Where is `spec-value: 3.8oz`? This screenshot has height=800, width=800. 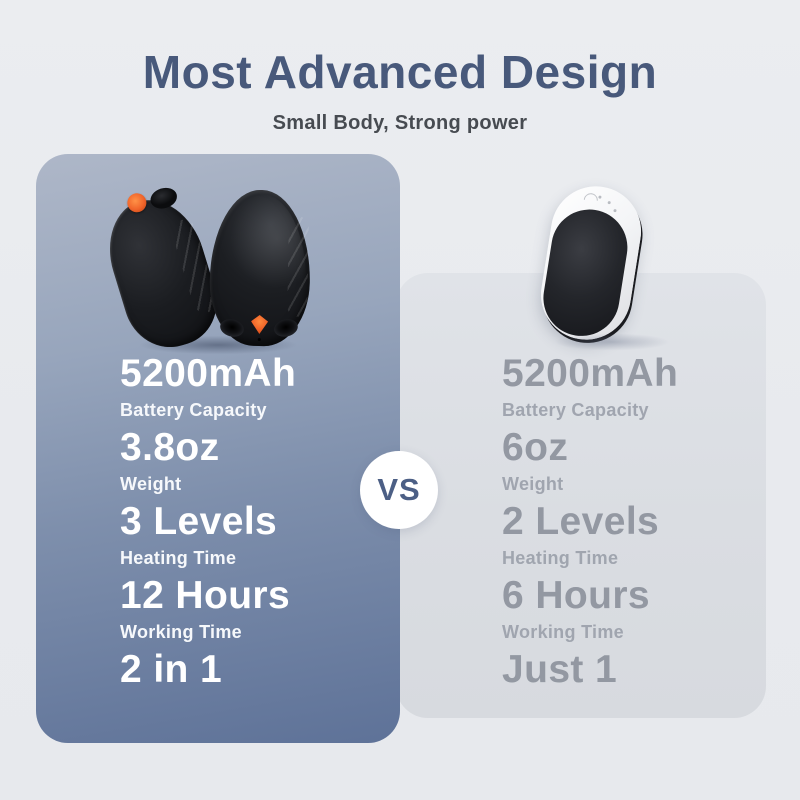 spec-value: 3.8oz is located at coordinates (170, 447).